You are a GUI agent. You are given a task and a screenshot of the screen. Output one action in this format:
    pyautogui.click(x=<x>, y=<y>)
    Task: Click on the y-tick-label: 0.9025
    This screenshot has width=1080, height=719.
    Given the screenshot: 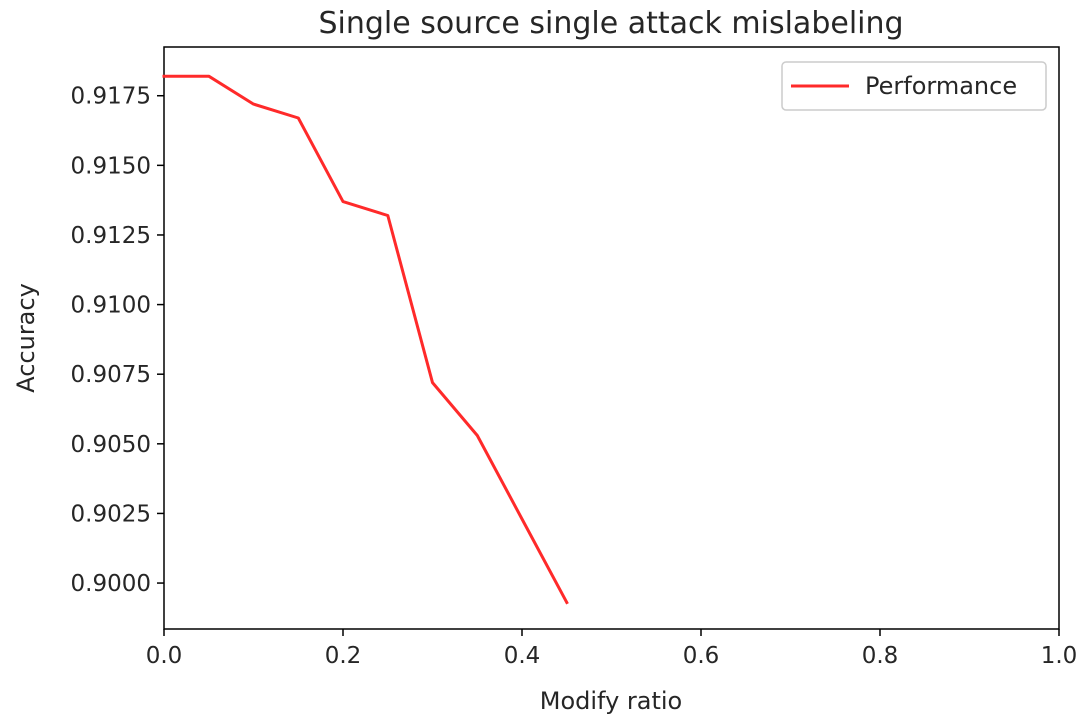 What is the action you would take?
    pyautogui.click(x=111, y=514)
    